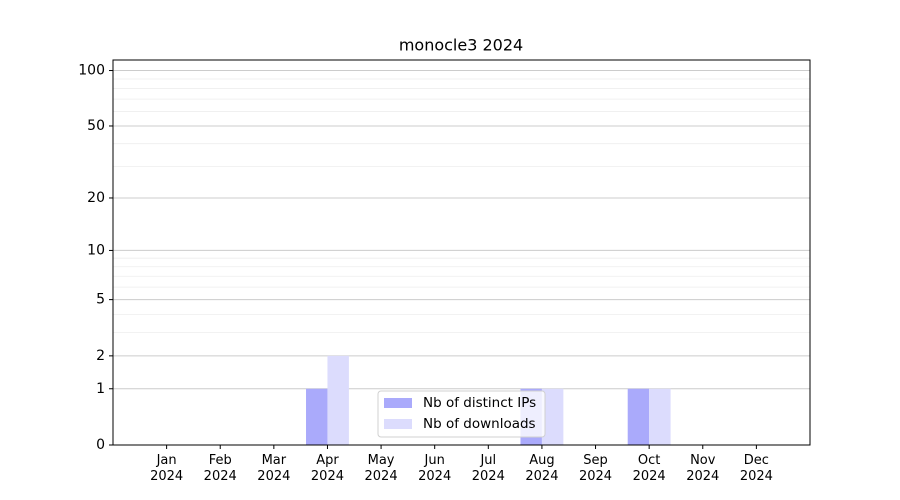  What do you see at coordinates (220, 468) in the screenshot?
I see `x-tick-label: Feb 2024` at bounding box center [220, 468].